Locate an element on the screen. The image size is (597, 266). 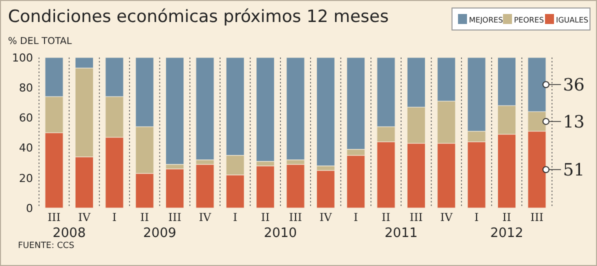
y-tick-label: 100 is located at coordinates (22, 57).